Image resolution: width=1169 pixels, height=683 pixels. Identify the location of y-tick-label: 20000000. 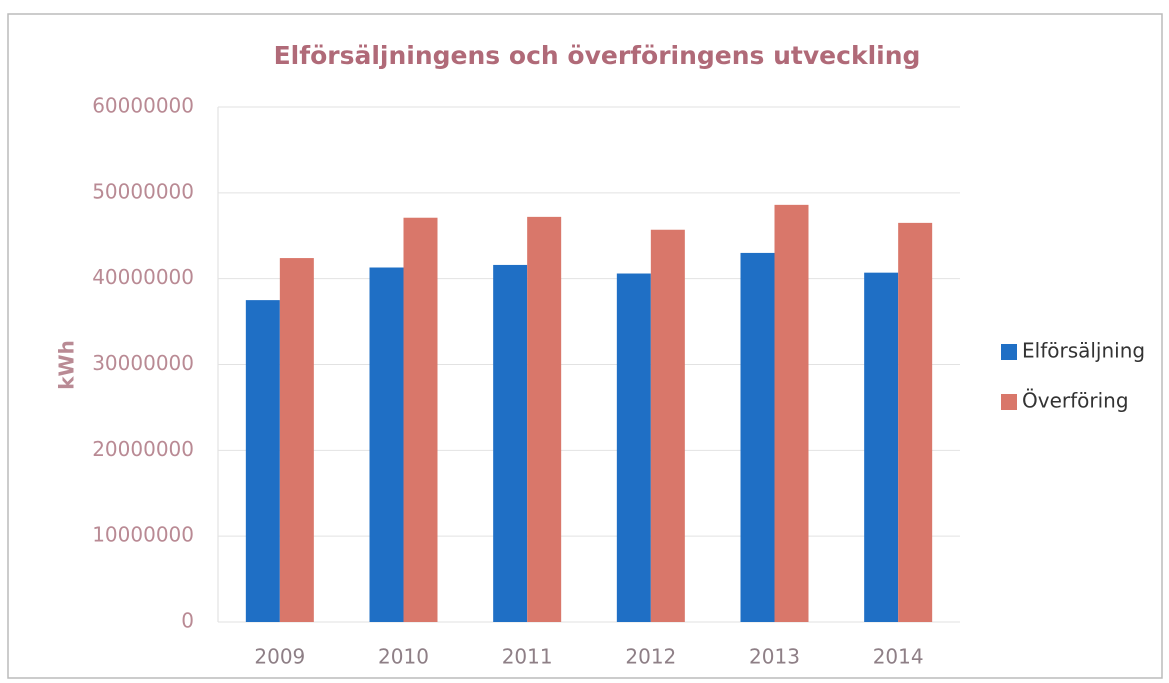
(143, 449).